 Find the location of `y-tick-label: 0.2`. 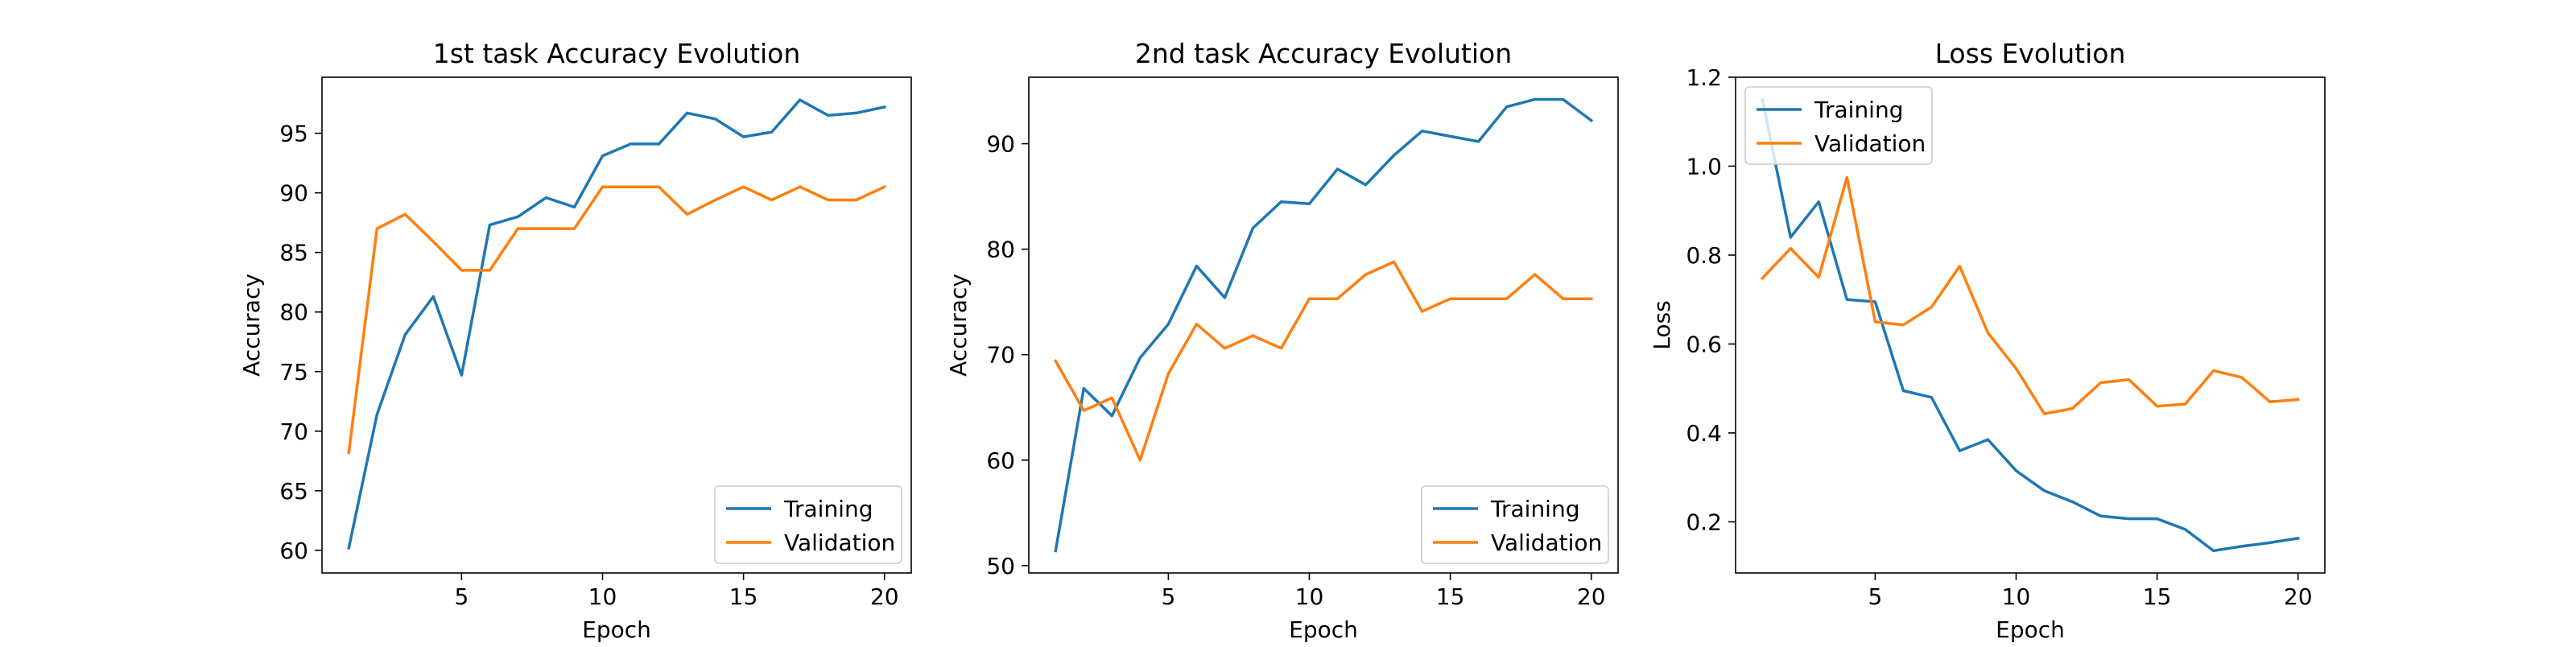

y-tick-label: 0.2 is located at coordinates (1704, 522).